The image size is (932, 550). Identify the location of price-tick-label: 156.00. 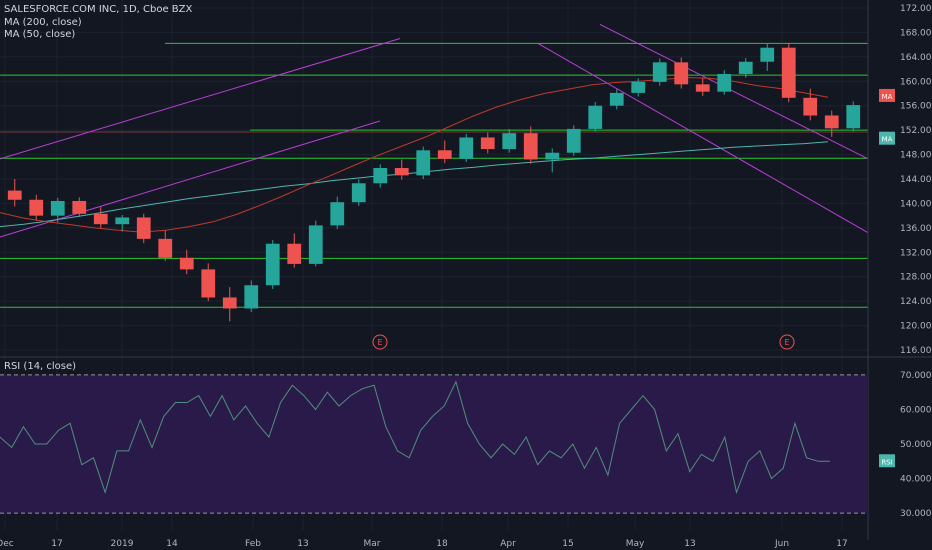
(916, 107).